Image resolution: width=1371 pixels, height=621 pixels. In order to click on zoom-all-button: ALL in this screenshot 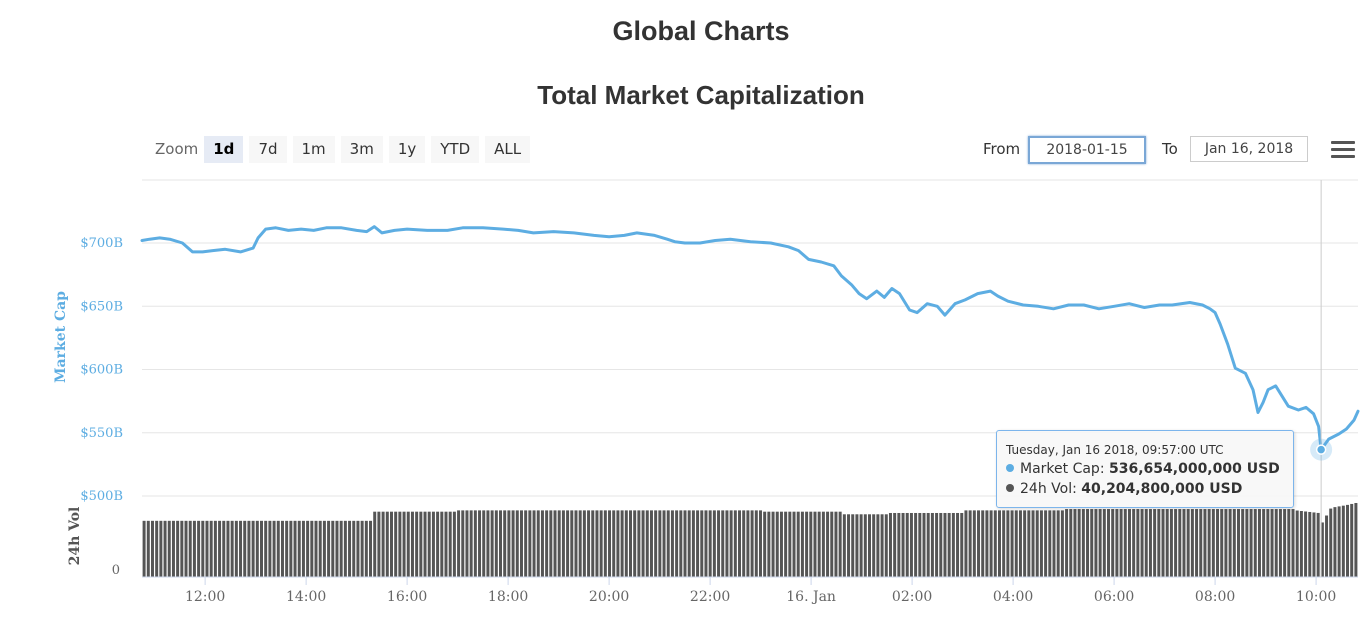, I will do `click(508, 149)`.